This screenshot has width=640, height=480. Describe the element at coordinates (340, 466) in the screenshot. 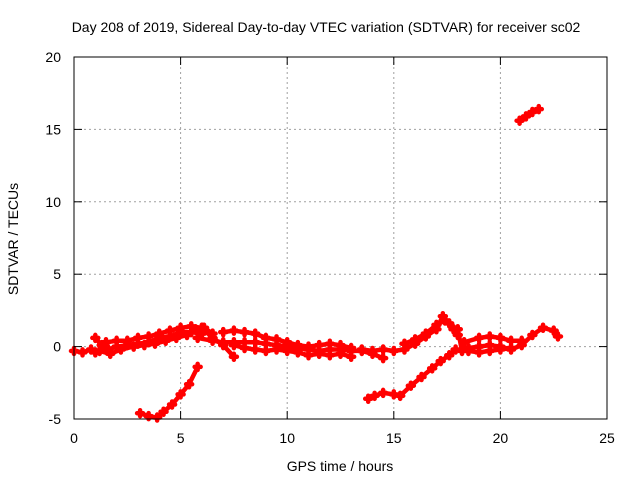

I see `x-axis-label: GPS time / hours` at that location.